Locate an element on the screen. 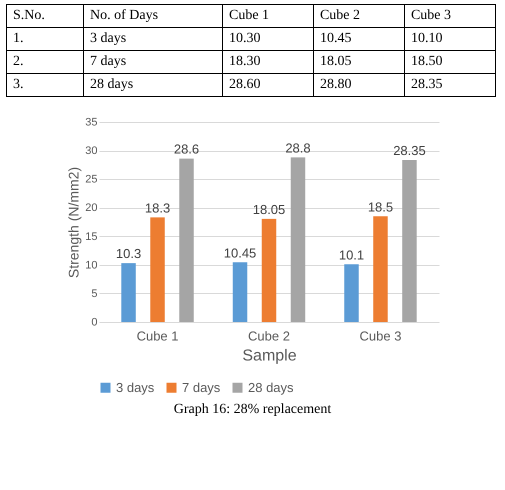  text: 28.80 is located at coordinates (358, 85).